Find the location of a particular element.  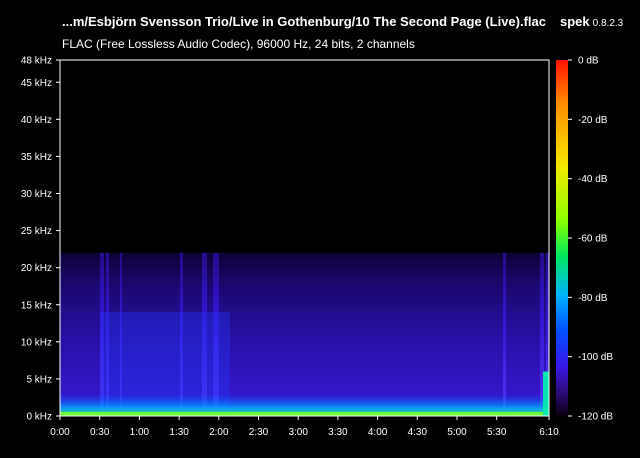

colorbar-tick-label: 0 dB is located at coordinates (588, 61).